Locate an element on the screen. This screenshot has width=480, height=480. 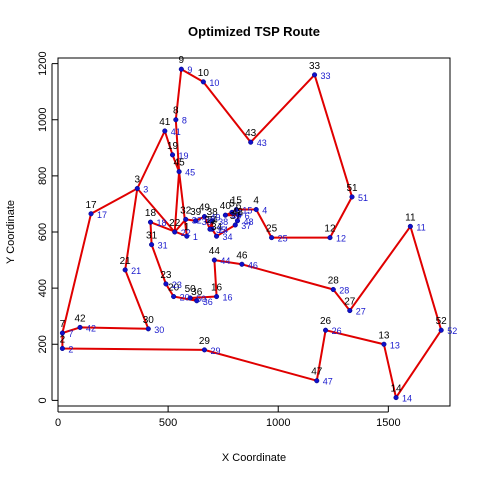
city-label-secondary: 13 is located at coordinates (395, 345).